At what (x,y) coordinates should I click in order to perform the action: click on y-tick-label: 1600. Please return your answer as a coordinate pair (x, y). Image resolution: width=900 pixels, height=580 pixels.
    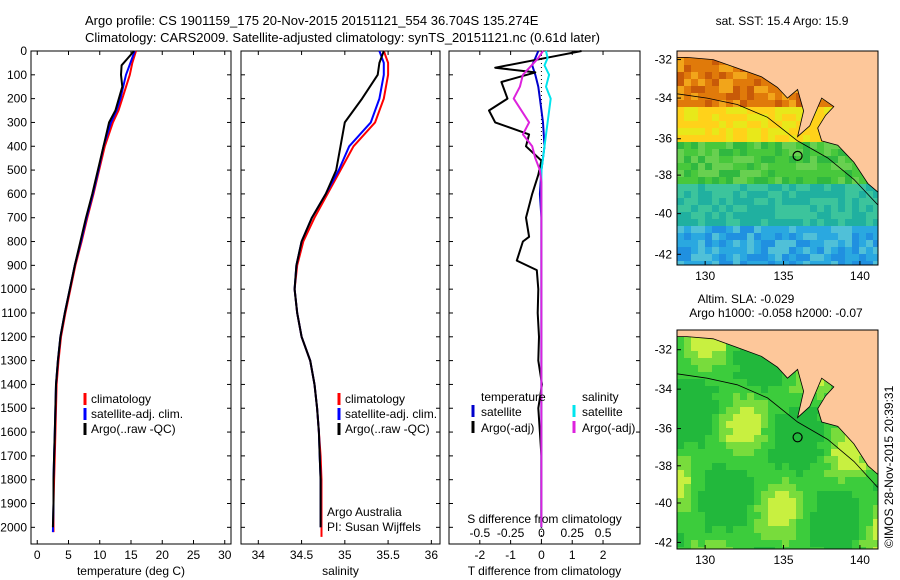
    Looking at the image, I should click on (13, 432).